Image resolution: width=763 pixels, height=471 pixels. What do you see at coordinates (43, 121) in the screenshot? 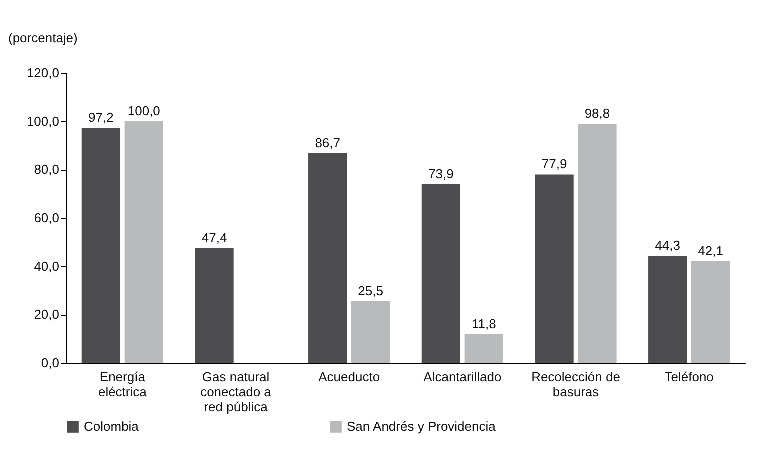
I see `y-tick-label: 100,0` at bounding box center [43, 121].